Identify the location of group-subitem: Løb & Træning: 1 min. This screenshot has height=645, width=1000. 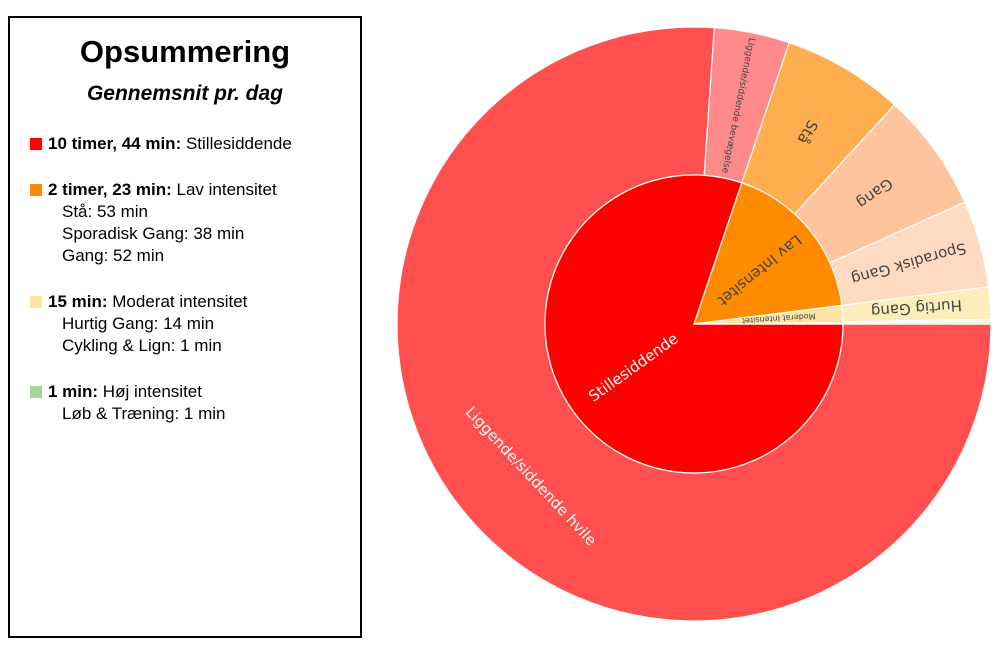
(144, 413).